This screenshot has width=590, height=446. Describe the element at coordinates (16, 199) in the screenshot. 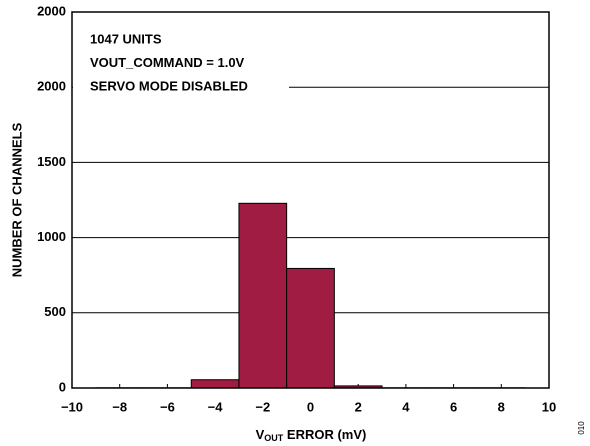

I see `y-axis-label: NUMBER OF CHANNELS` at that location.